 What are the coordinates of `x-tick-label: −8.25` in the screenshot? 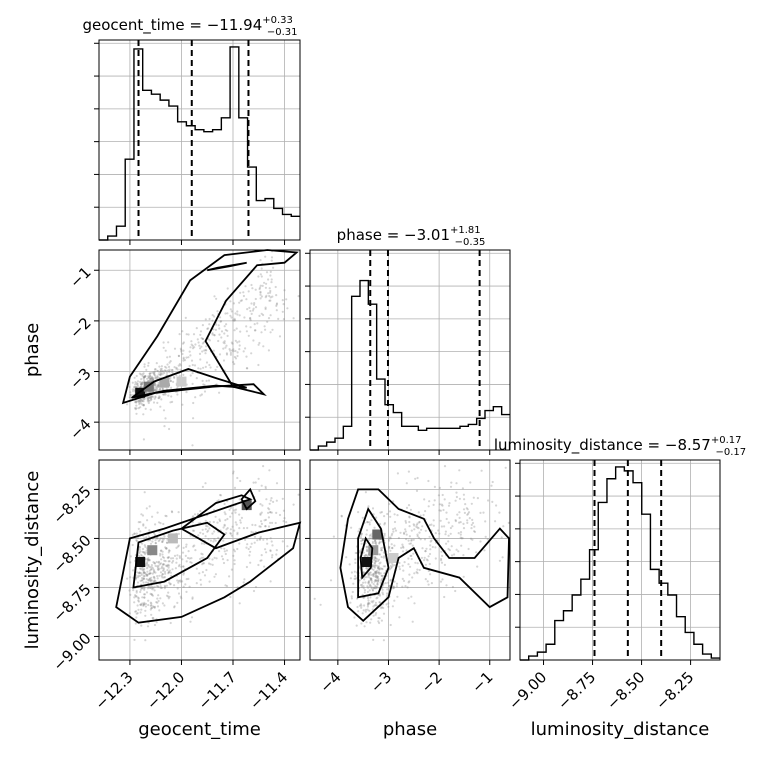 It's located at (674, 690).